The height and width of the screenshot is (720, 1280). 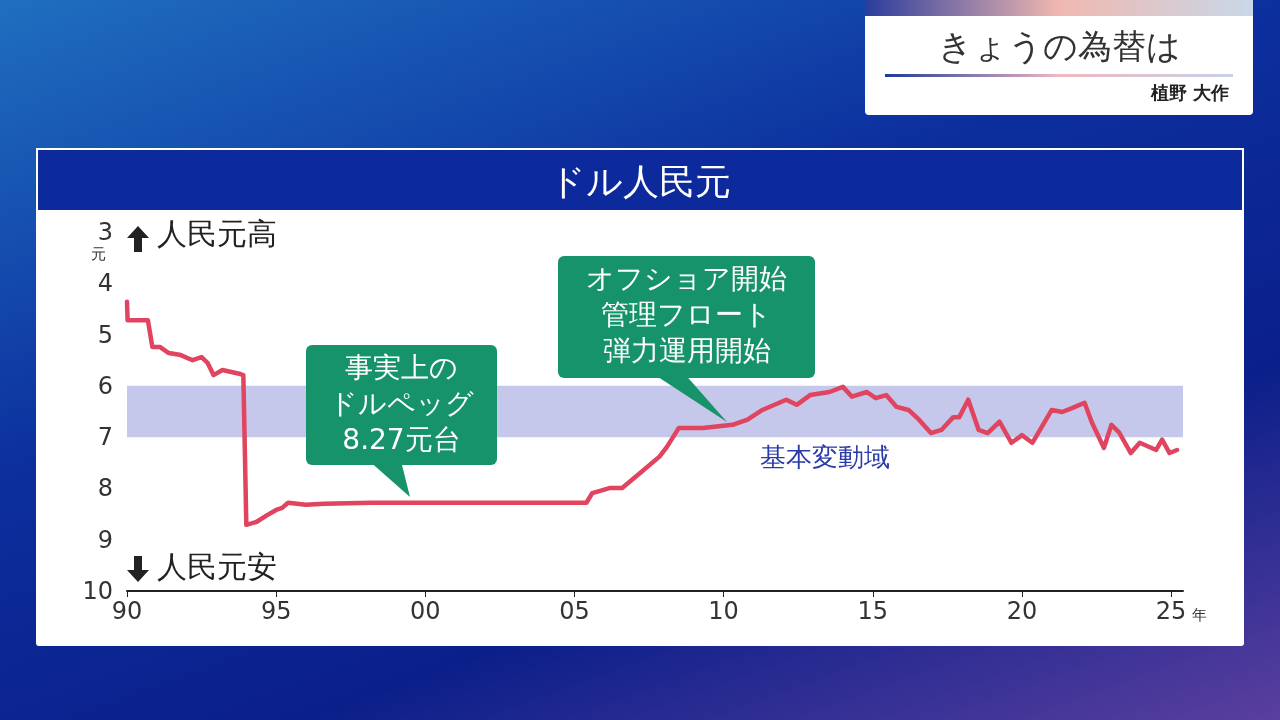 What do you see at coordinates (640, 180) in the screenshot?
I see `chart-title: ドル人民元` at bounding box center [640, 180].